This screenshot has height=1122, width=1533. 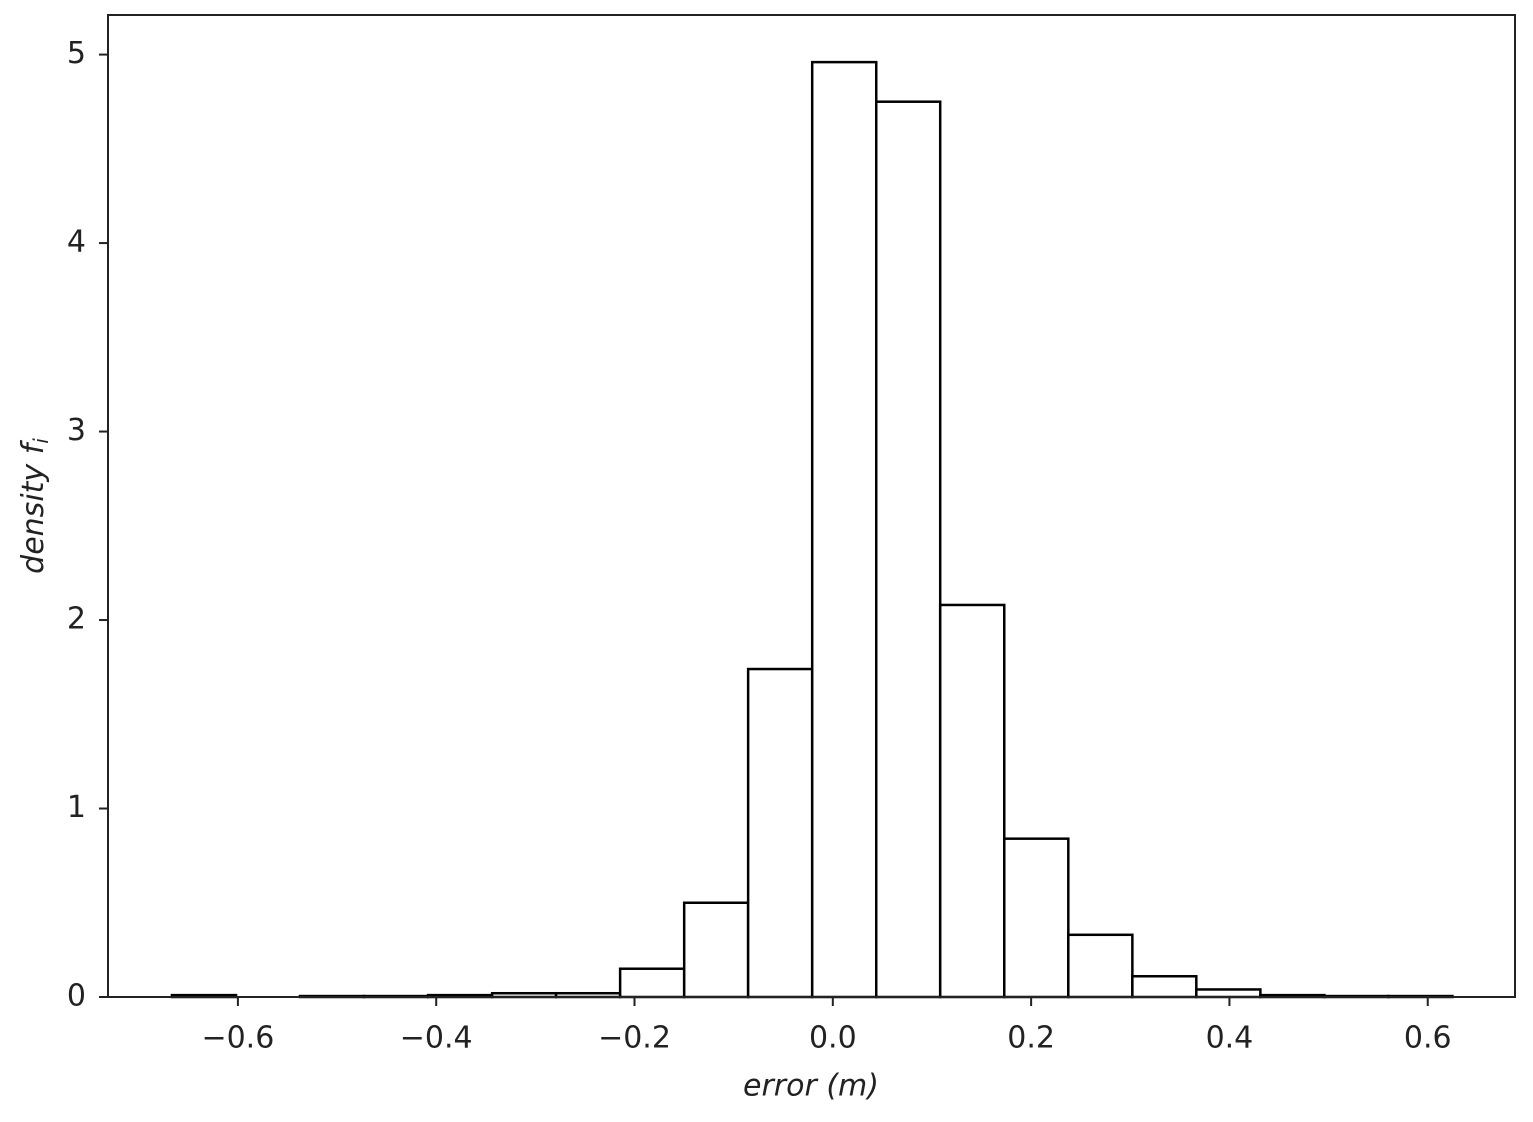 I want to click on y-tick-label: 2, so click(x=76, y=619).